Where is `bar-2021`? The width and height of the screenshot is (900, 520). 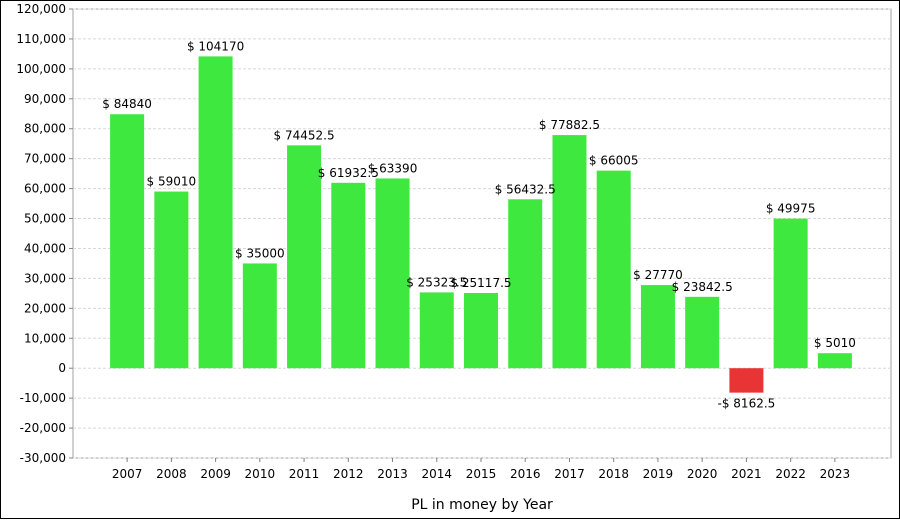
bar-2021 is located at coordinates (746, 380).